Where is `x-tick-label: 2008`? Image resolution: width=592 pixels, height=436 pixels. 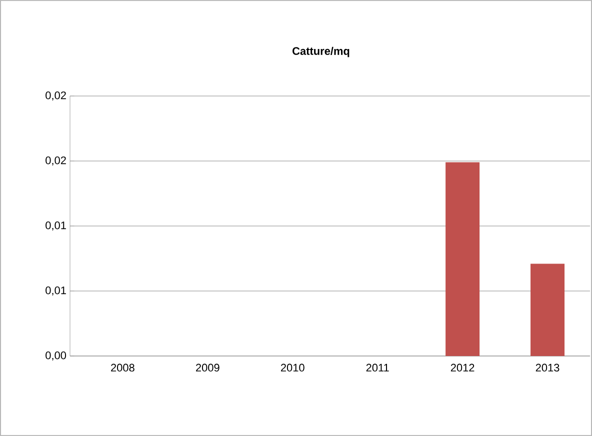 x-tick-label: 2008 is located at coordinates (122, 368).